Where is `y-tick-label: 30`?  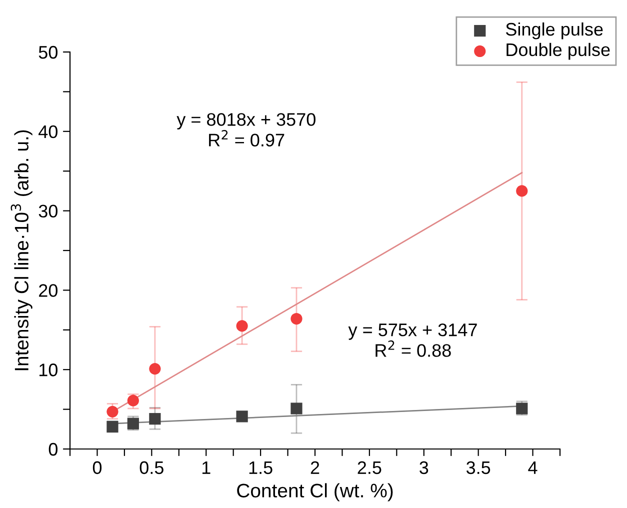
y-tick-label: 30 is located at coordinates (48, 211).